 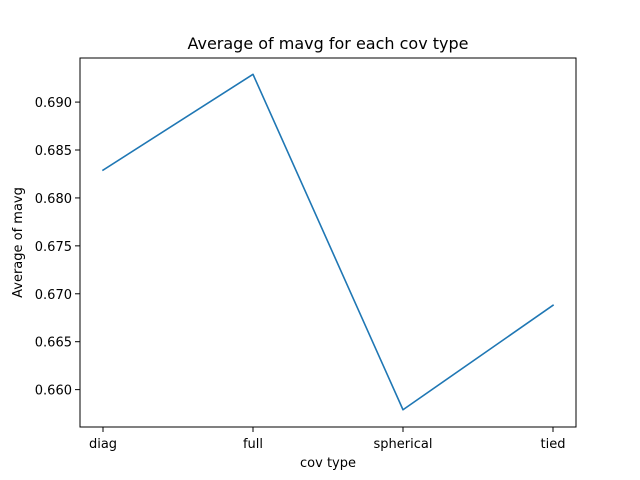 I want to click on y-tick-label: 0.665, so click(x=53, y=343).